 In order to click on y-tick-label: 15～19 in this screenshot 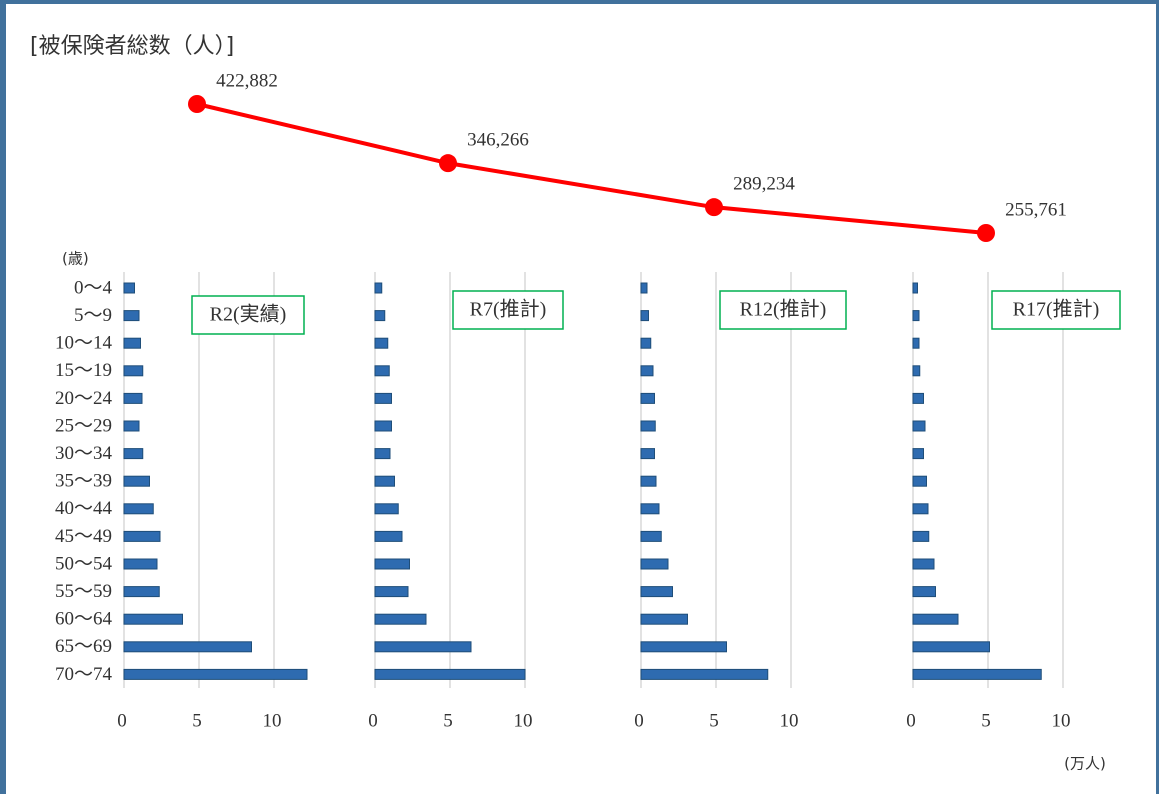, I will do `click(83, 370)`.